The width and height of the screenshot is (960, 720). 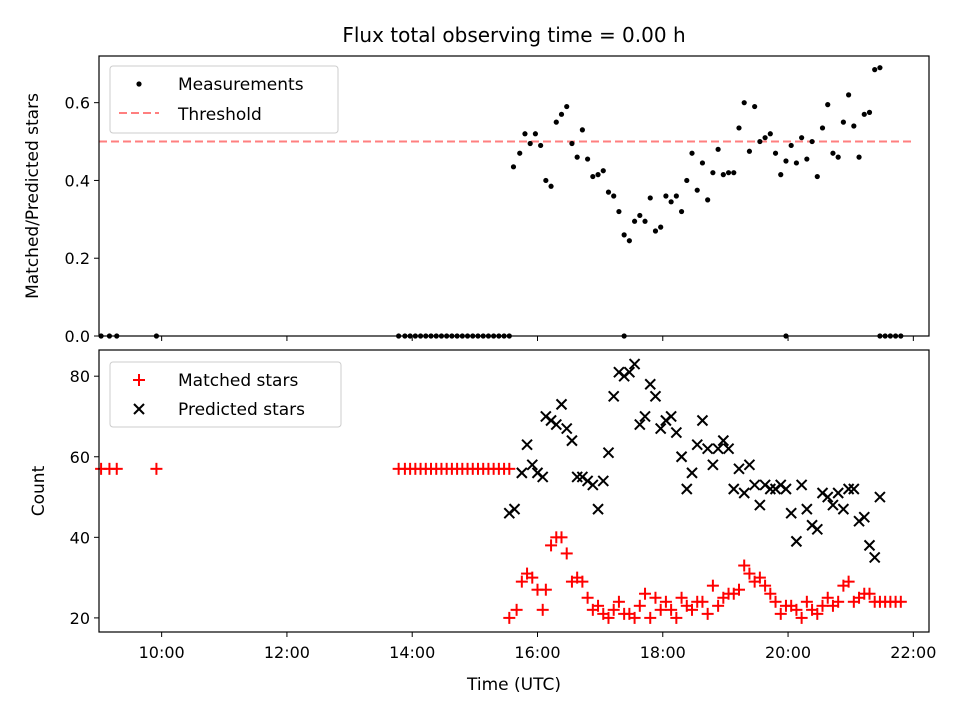 I want to click on bottom-legend: Matched stars Predicted stars, so click(x=225, y=394).